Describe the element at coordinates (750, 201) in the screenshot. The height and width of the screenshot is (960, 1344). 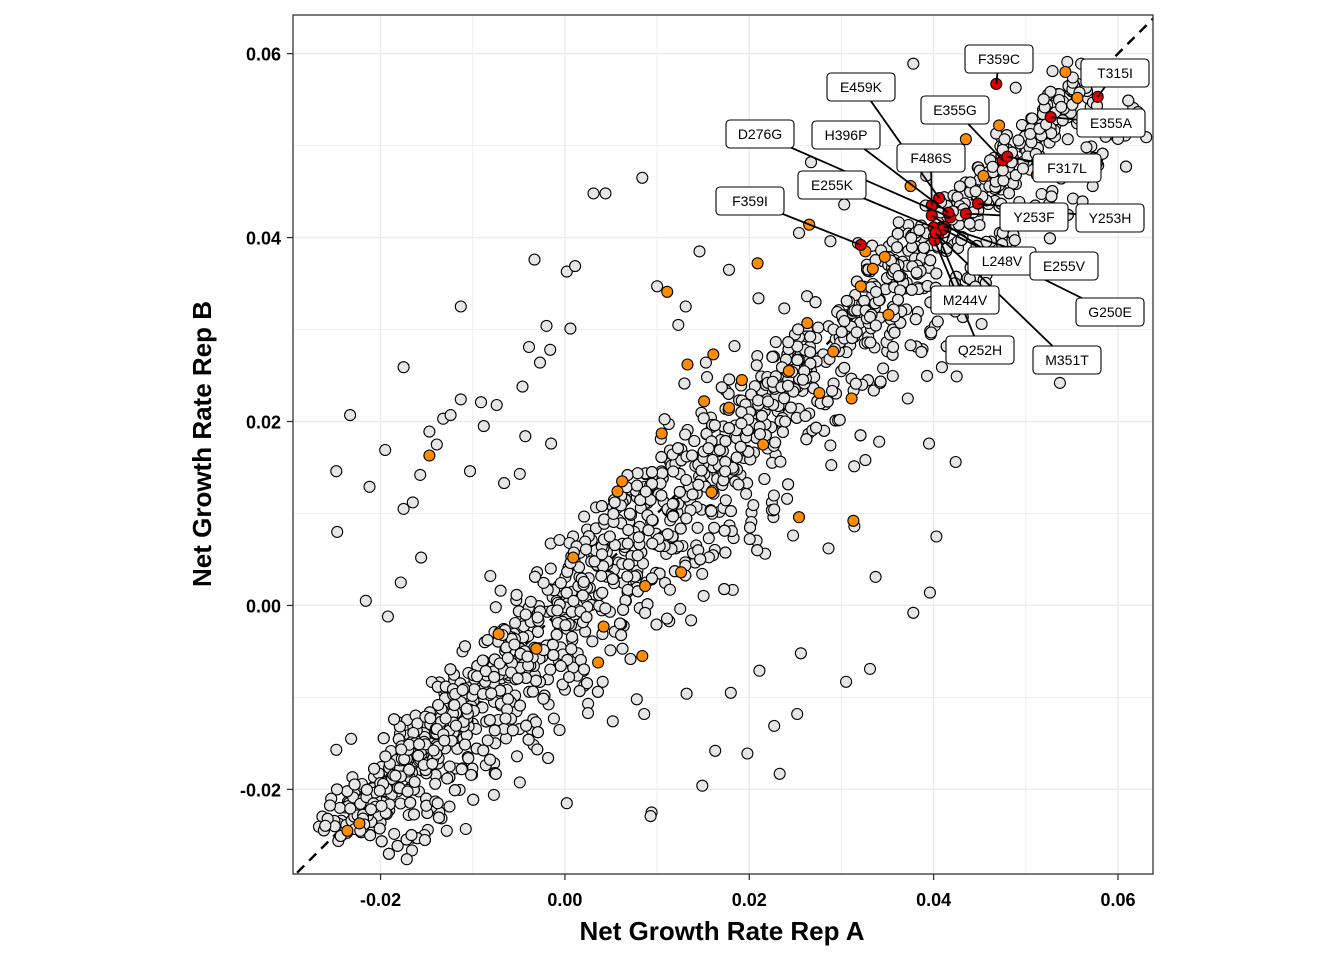
I see `point-label-text: F359I` at that location.